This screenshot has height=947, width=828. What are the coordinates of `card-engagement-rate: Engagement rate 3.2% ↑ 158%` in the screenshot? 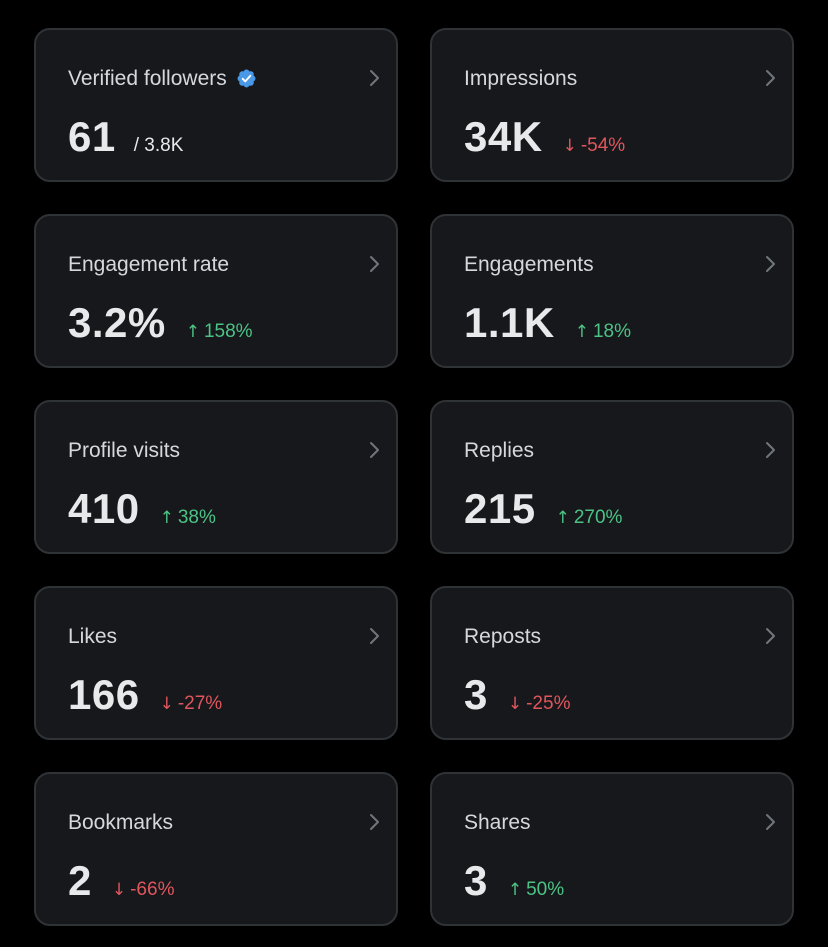 It's located at (216, 291).